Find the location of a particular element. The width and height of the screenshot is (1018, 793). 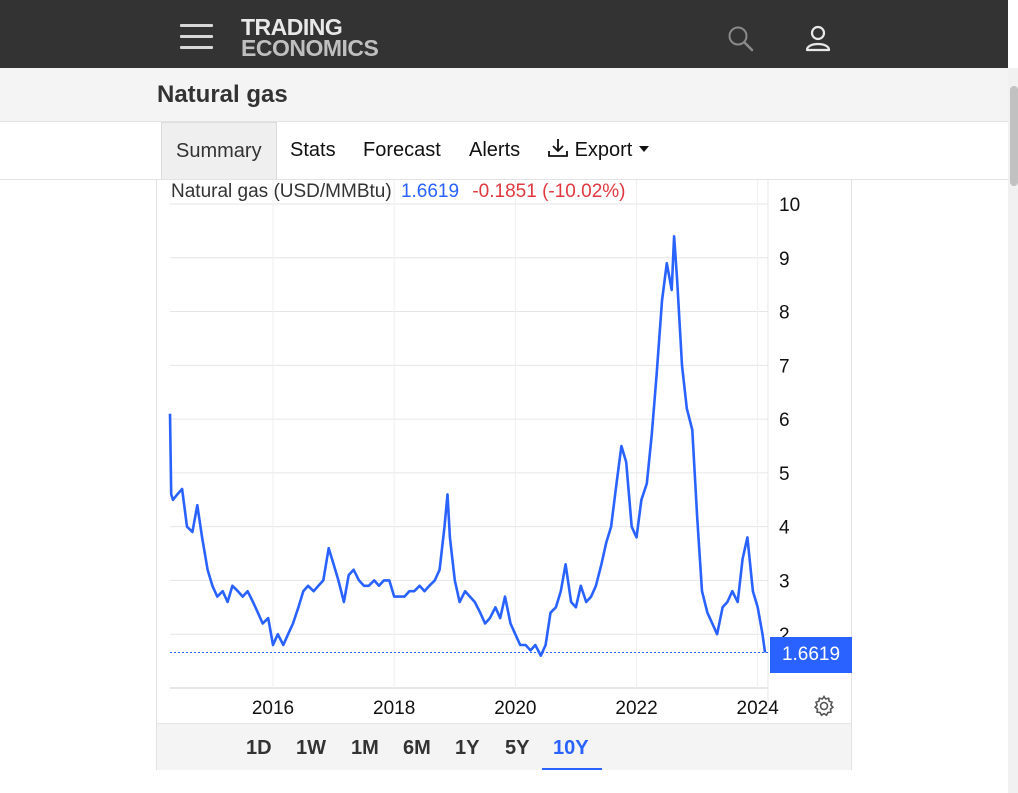

tab-alerts: Alerts is located at coordinates (495, 150).